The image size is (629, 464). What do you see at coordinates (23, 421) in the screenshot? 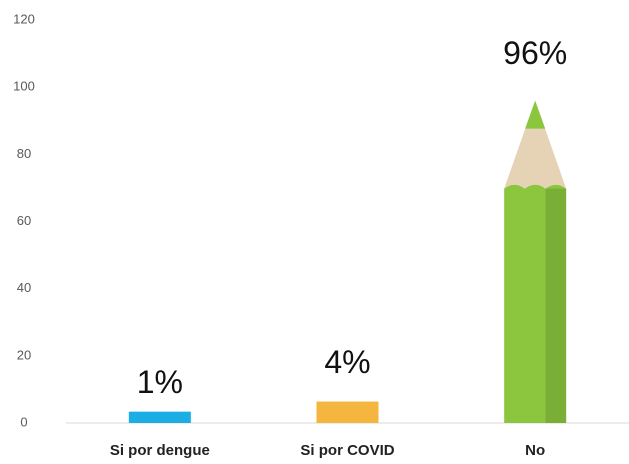
I see `y-tick-label: 0` at bounding box center [23, 421].